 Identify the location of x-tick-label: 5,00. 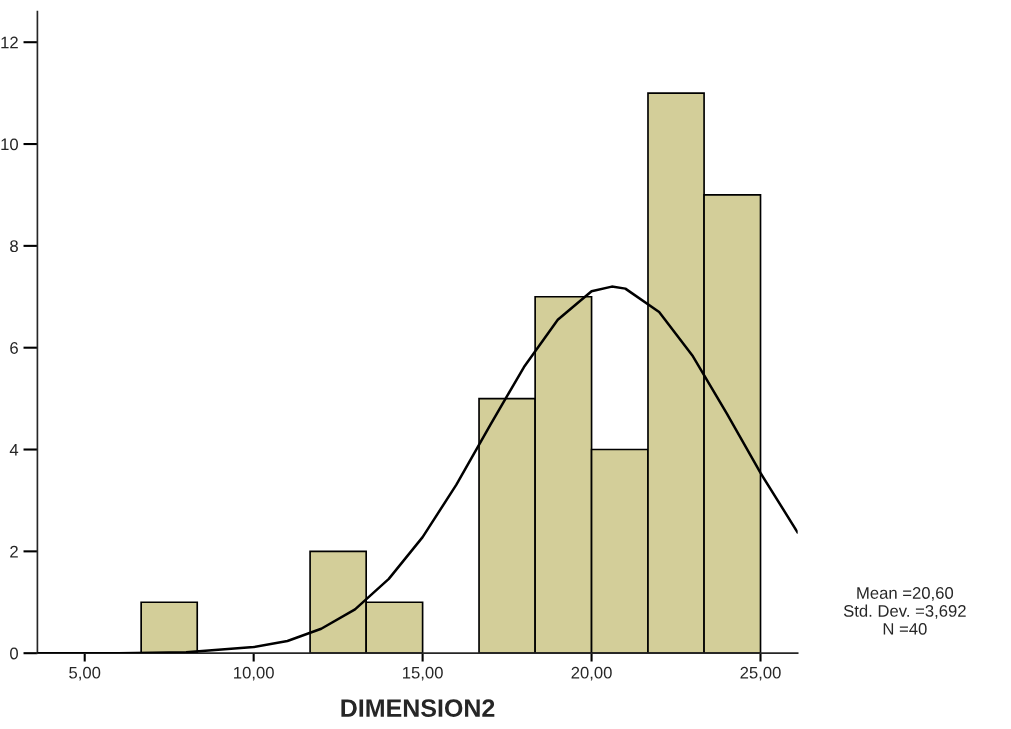
(85, 673).